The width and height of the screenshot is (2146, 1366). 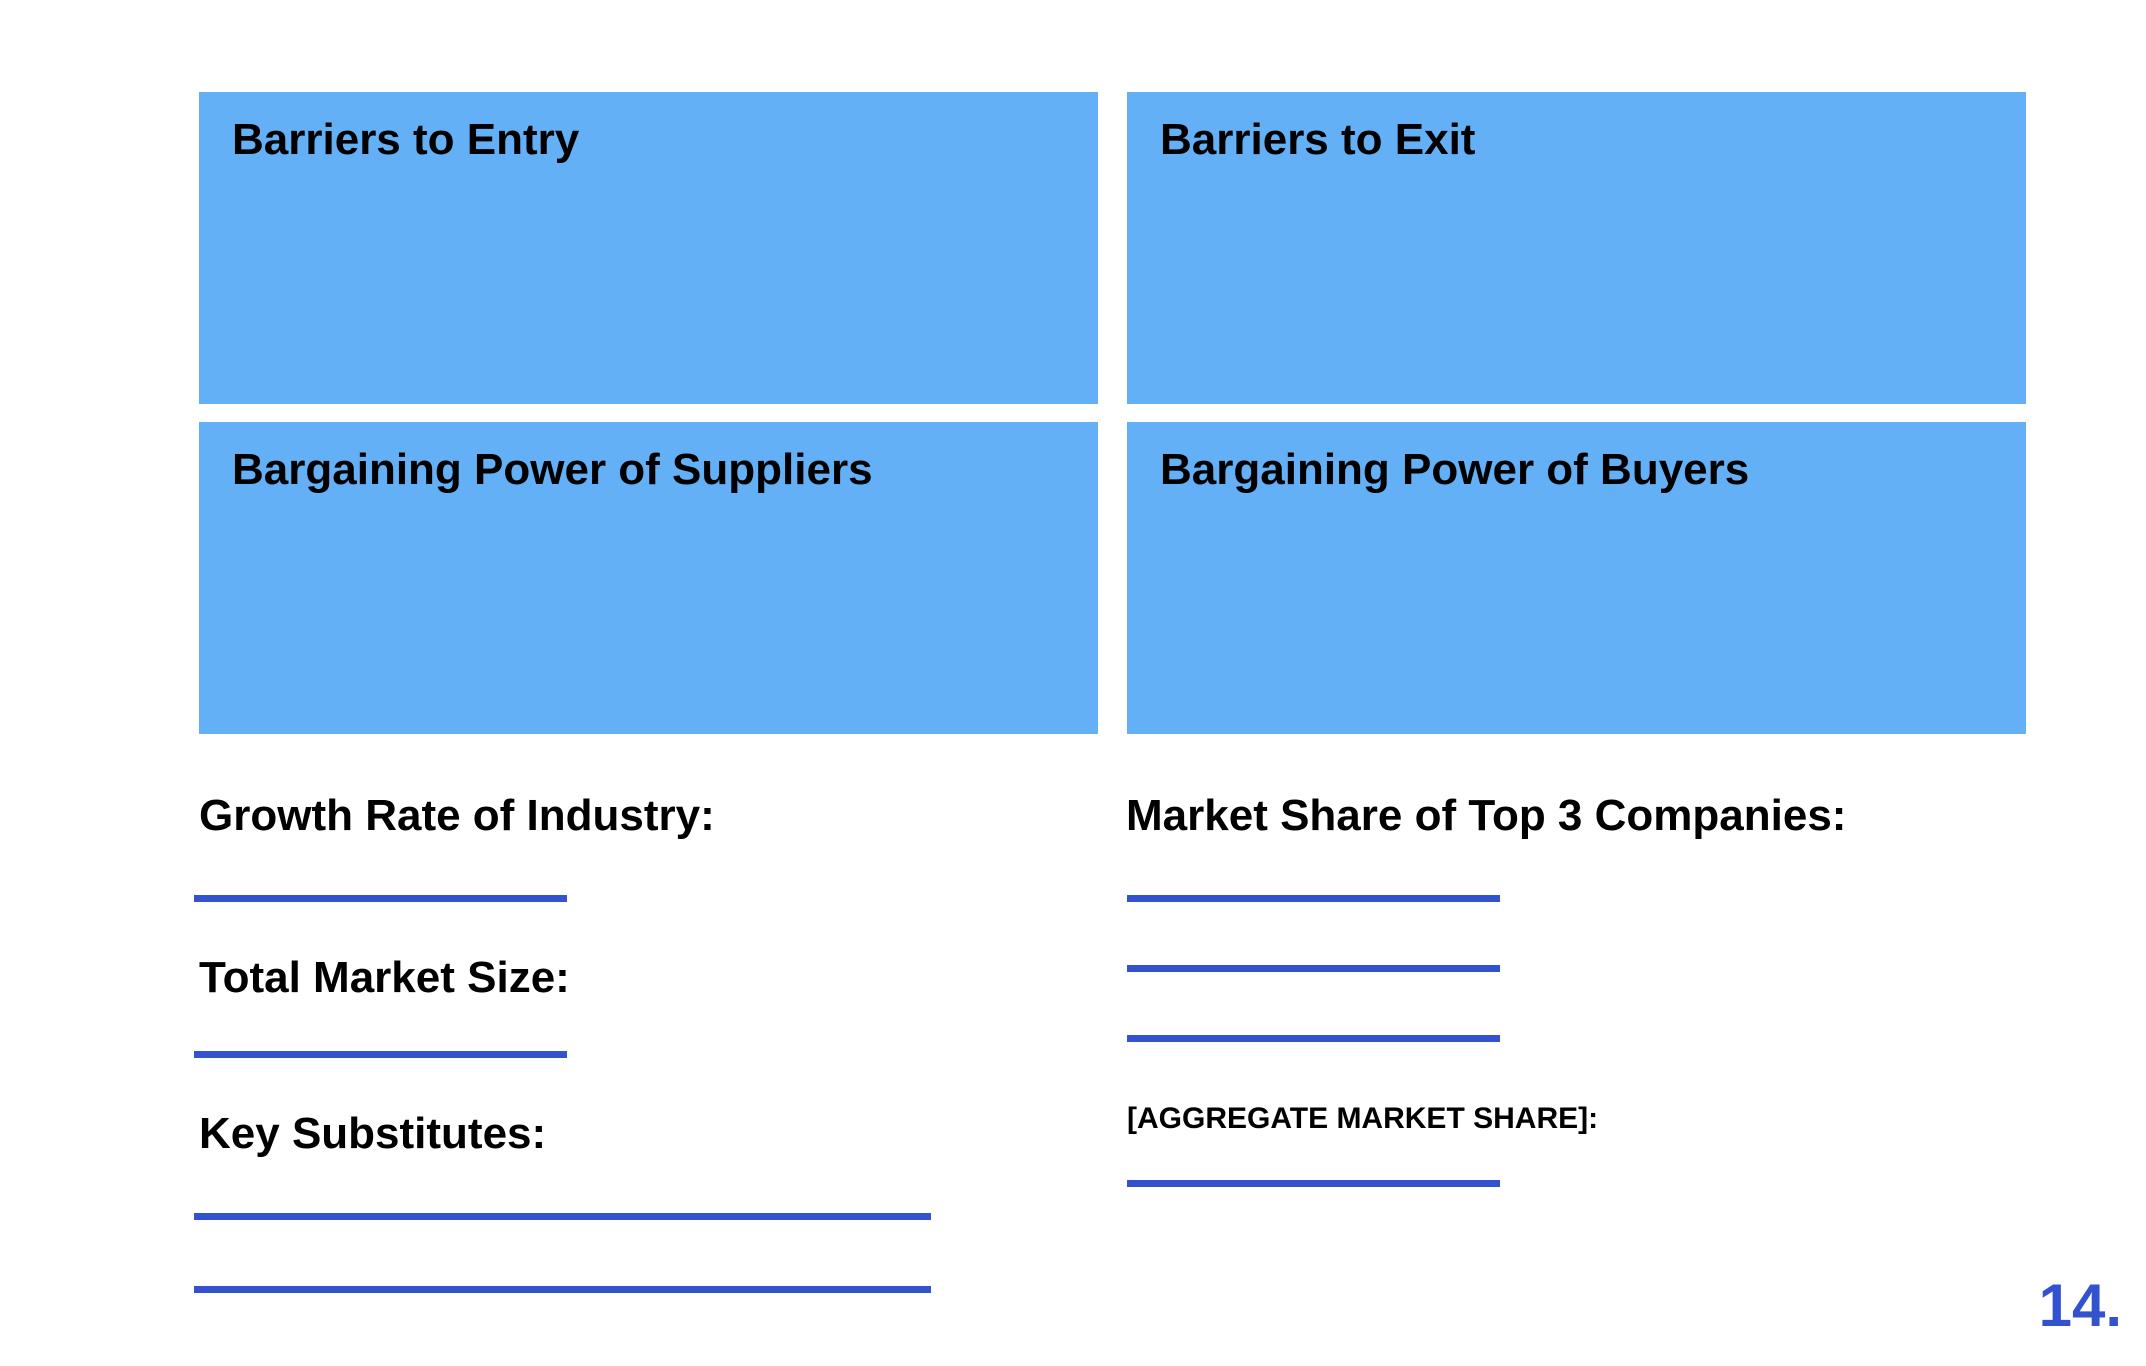 What do you see at coordinates (1486, 815) in the screenshot?
I see `market-share-label: Market Share of Top 3 Companies:` at bounding box center [1486, 815].